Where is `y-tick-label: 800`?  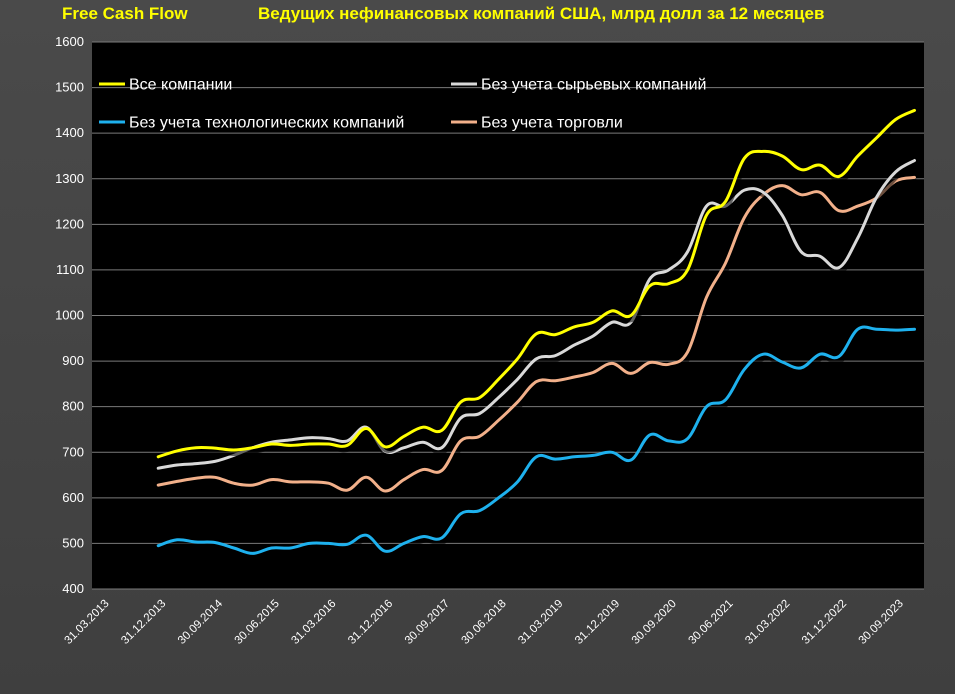
y-tick-label: 800 is located at coordinates (73, 406).